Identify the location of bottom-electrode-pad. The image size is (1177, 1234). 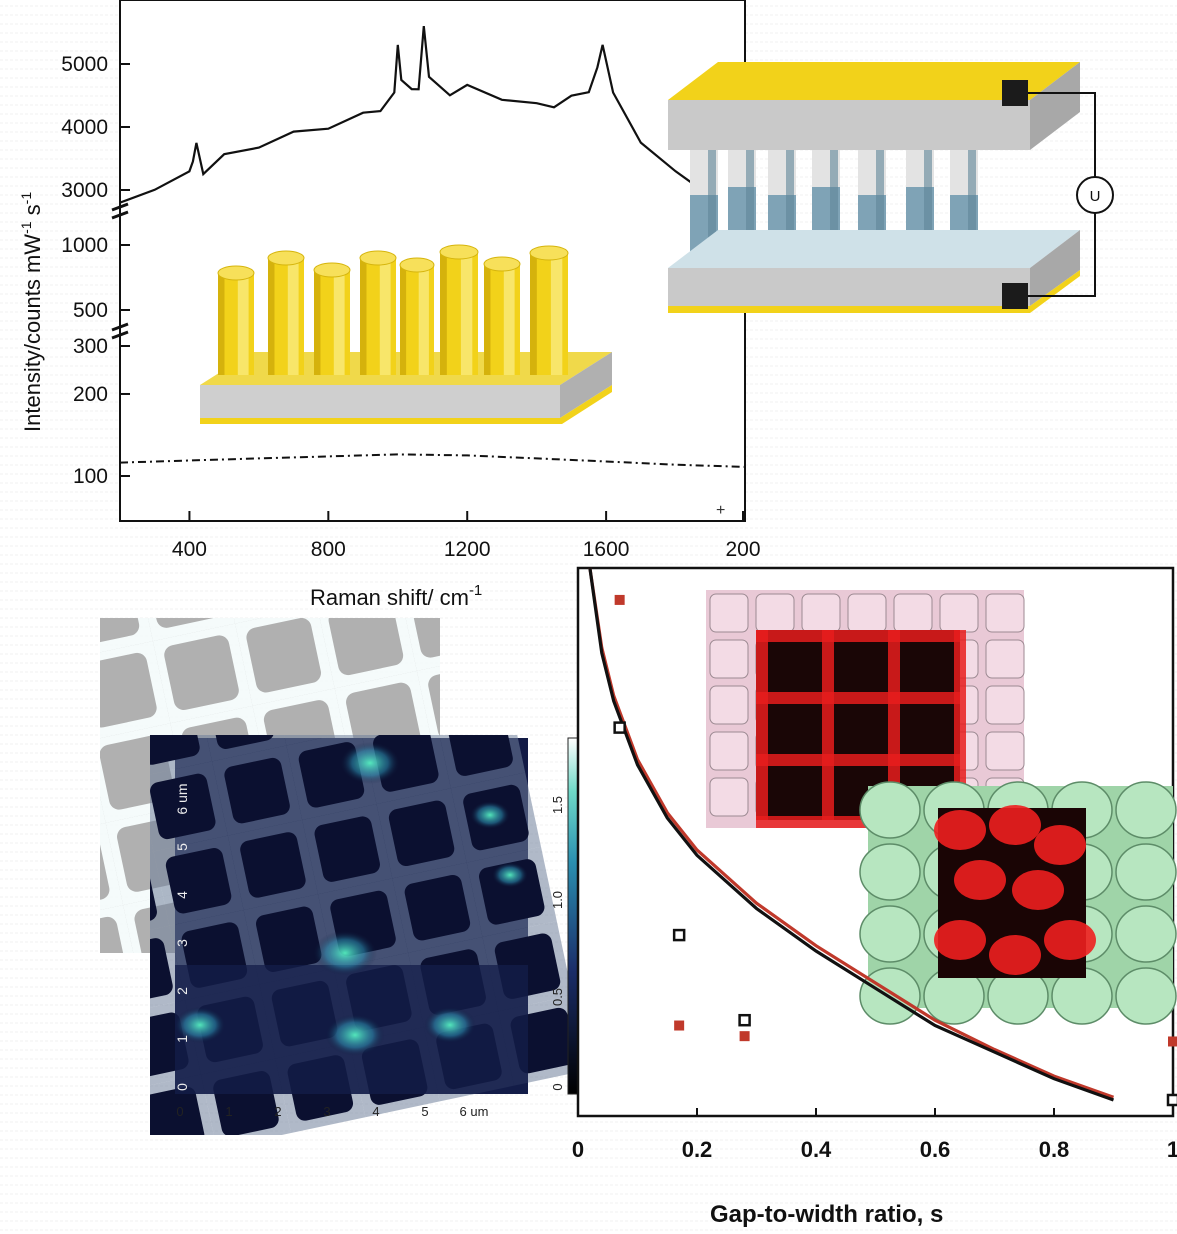
(1015, 296).